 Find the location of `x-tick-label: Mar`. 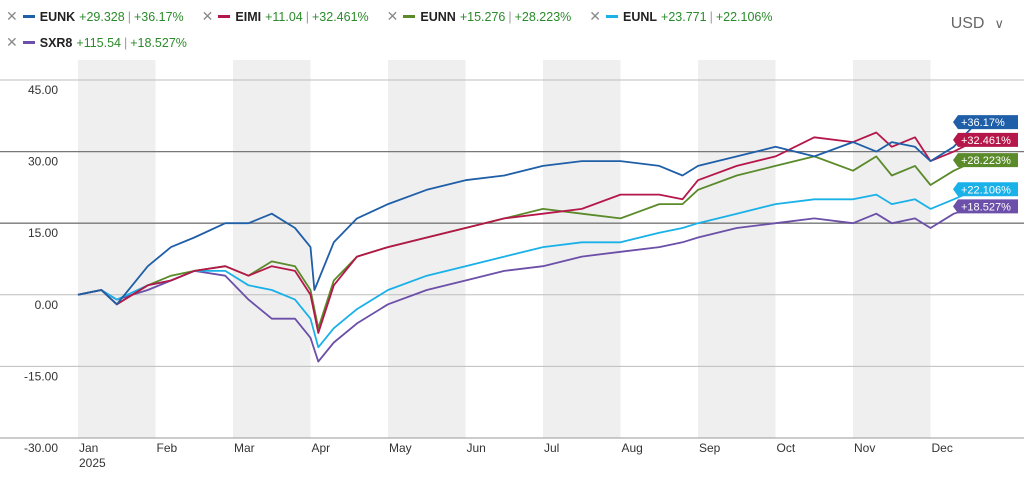

x-tick-label: Mar is located at coordinates (244, 448).